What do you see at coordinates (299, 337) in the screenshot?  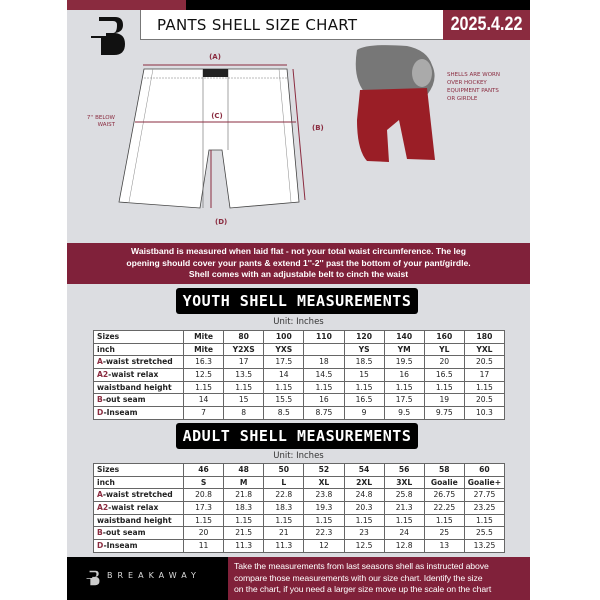 I see `table-row: Sizes Mite 80 100 110 120 140 160 180` at bounding box center [299, 337].